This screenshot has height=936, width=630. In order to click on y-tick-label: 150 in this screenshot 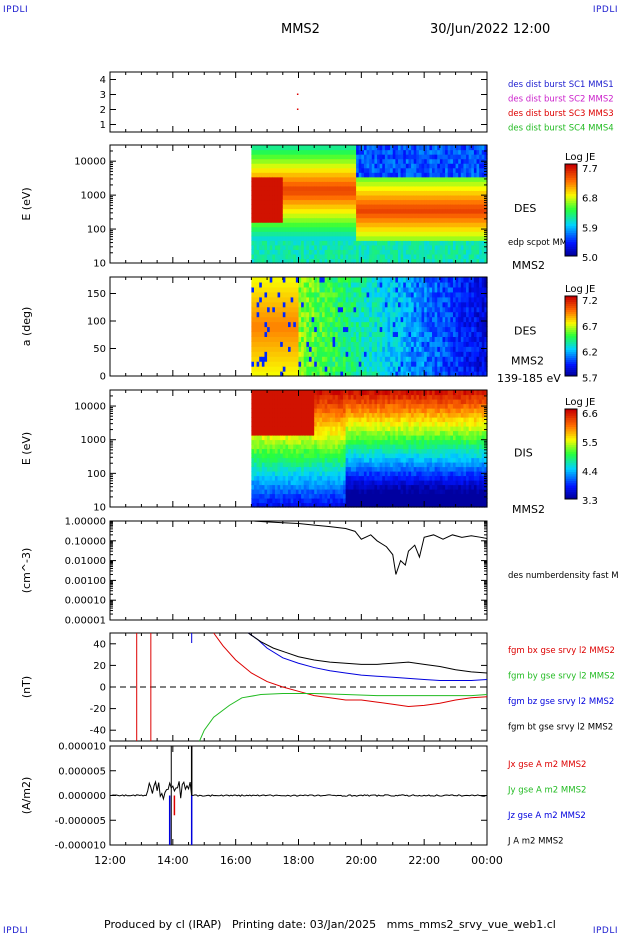, I will do `click(96, 294)`.